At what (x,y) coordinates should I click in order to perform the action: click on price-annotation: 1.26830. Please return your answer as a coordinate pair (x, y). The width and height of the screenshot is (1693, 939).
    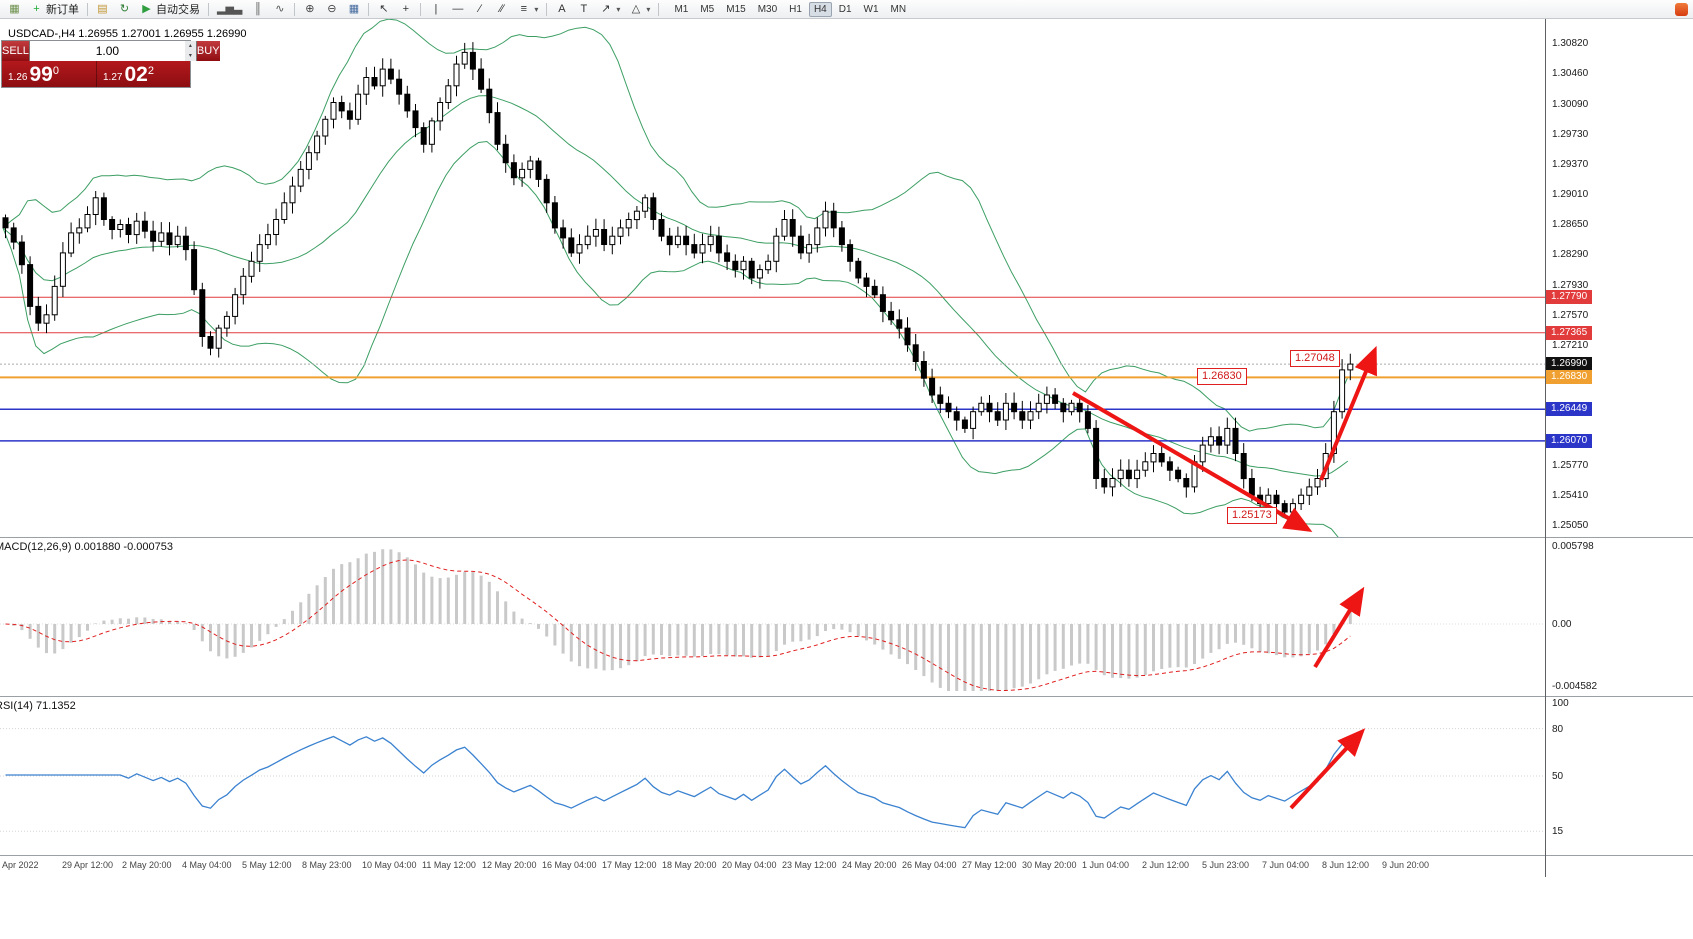
    Looking at the image, I should click on (1222, 377).